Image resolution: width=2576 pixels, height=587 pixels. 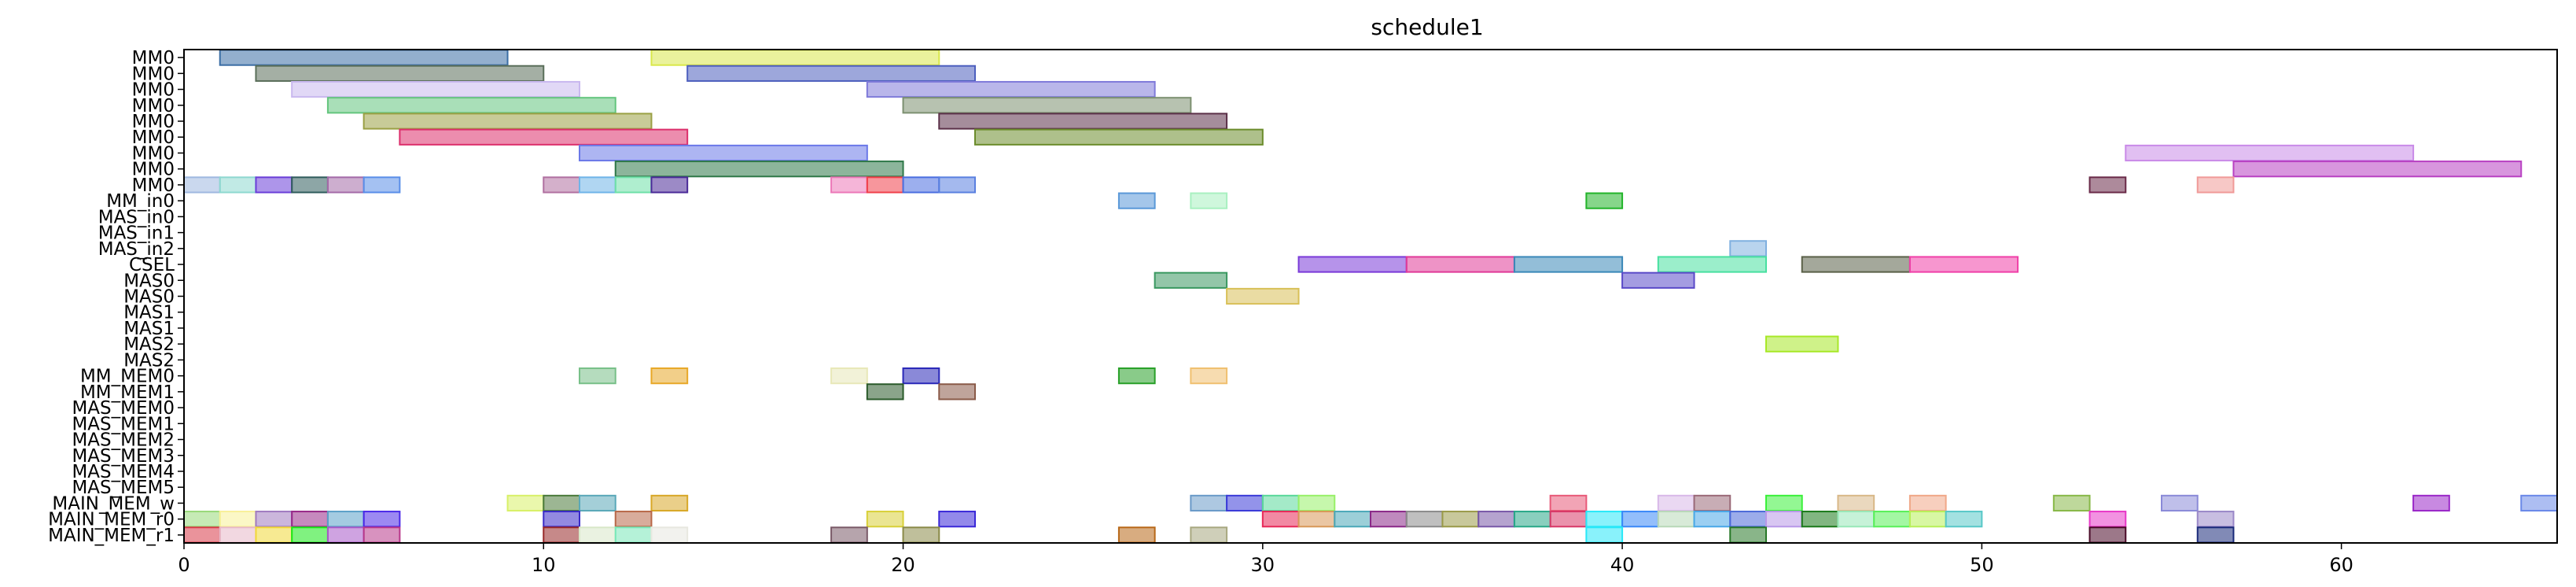 I want to click on row-label: MAS_MEM0, so click(x=123, y=408).